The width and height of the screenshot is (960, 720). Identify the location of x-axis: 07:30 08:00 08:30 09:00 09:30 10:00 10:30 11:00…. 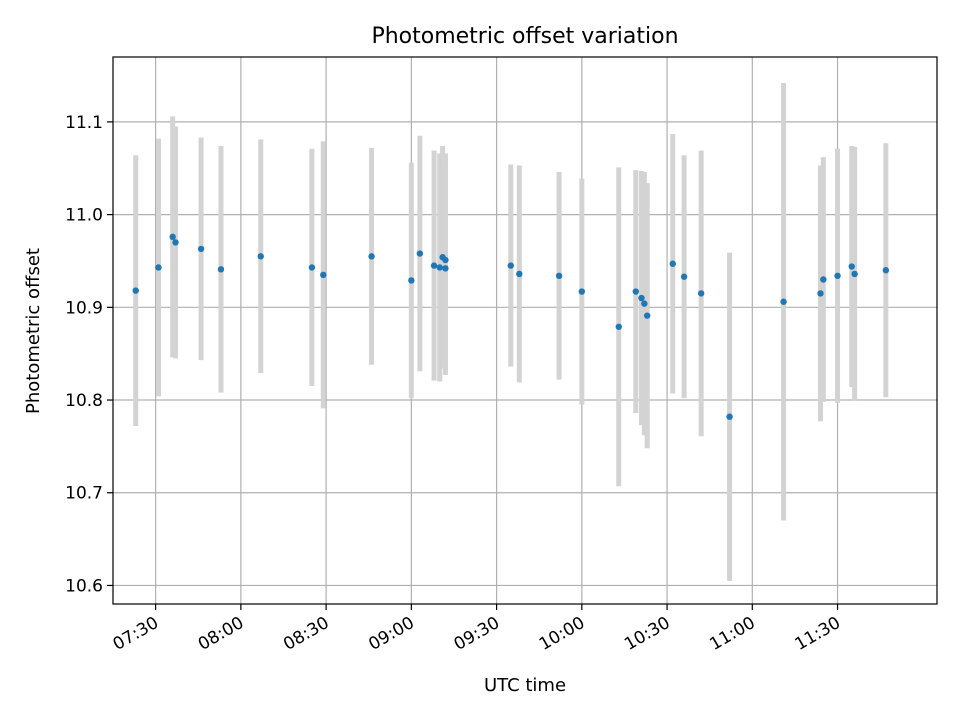
(477, 629).